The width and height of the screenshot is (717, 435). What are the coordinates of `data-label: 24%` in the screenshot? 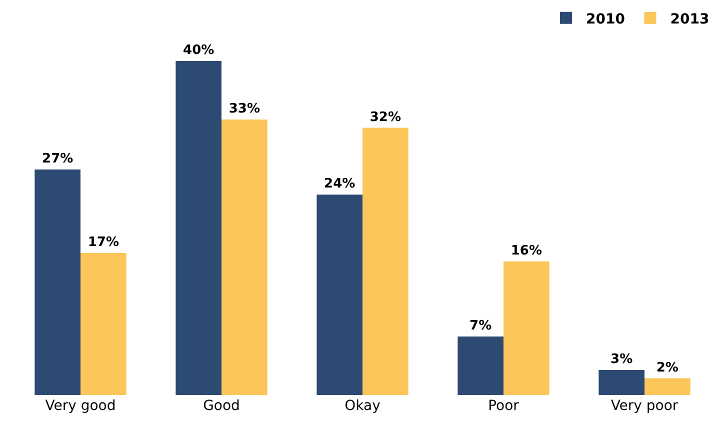 It's located at (340, 184).